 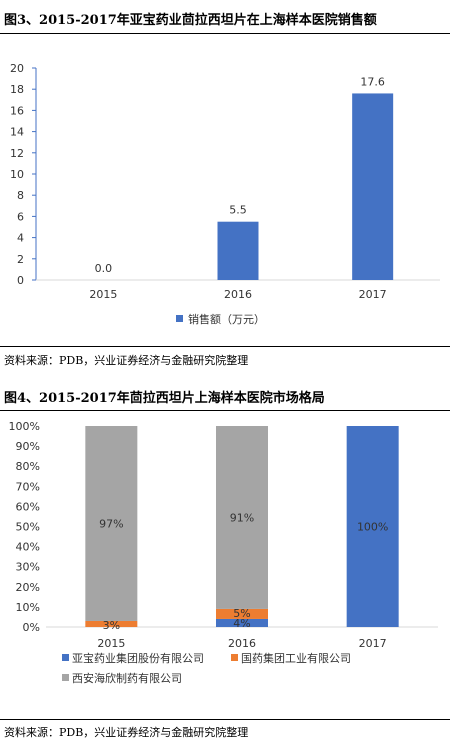 What do you see at coordinates (20, 280) in the screenshot?
I see `y-tick-label: 0` at bounding box center [20, 280].